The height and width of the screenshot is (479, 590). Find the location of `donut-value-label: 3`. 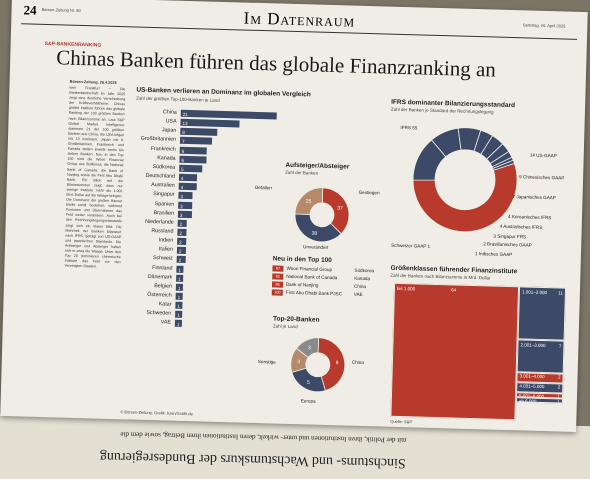

donut-value-label: 3 is located at coordinates (298, 362).